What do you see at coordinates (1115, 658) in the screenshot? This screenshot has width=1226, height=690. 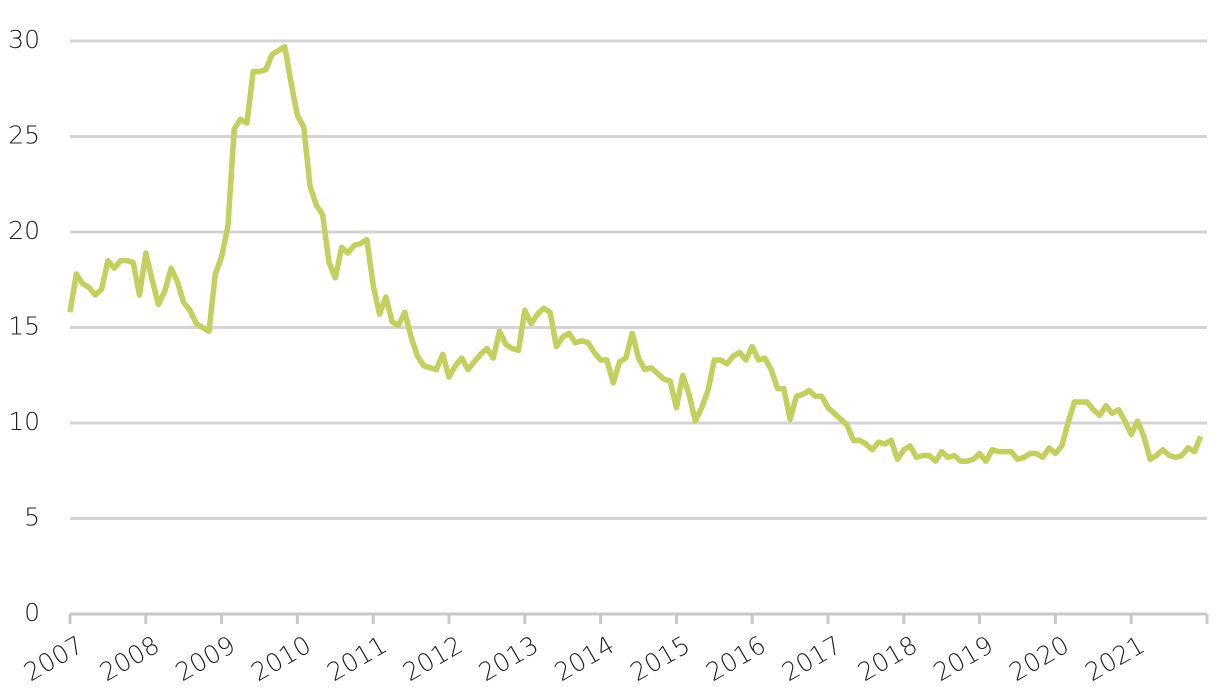 I see `x-tick-label: 2021` at bounding box center [1115, 658].